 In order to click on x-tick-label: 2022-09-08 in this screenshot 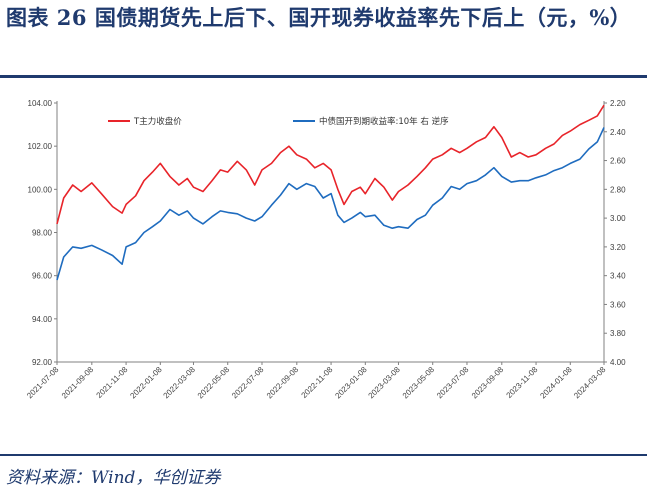, I will do `click(283, 383)`.